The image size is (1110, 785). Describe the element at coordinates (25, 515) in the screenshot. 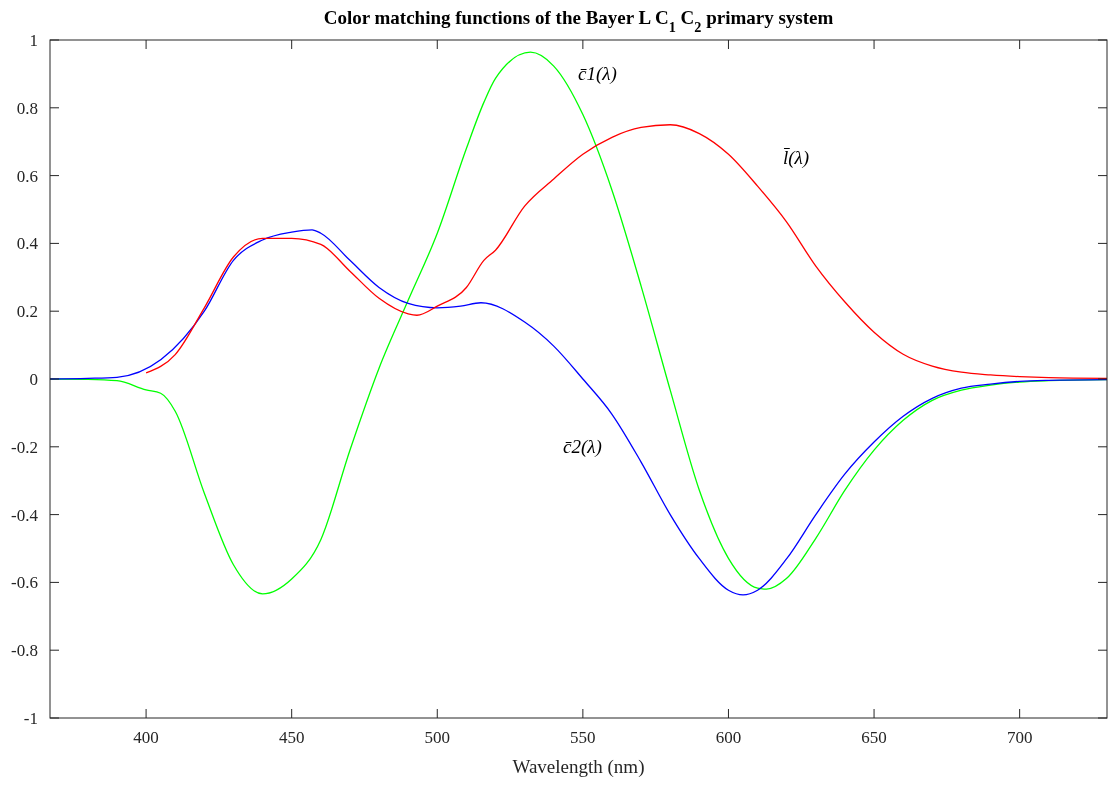

I see `y-tick-label: -0.4` at that location.